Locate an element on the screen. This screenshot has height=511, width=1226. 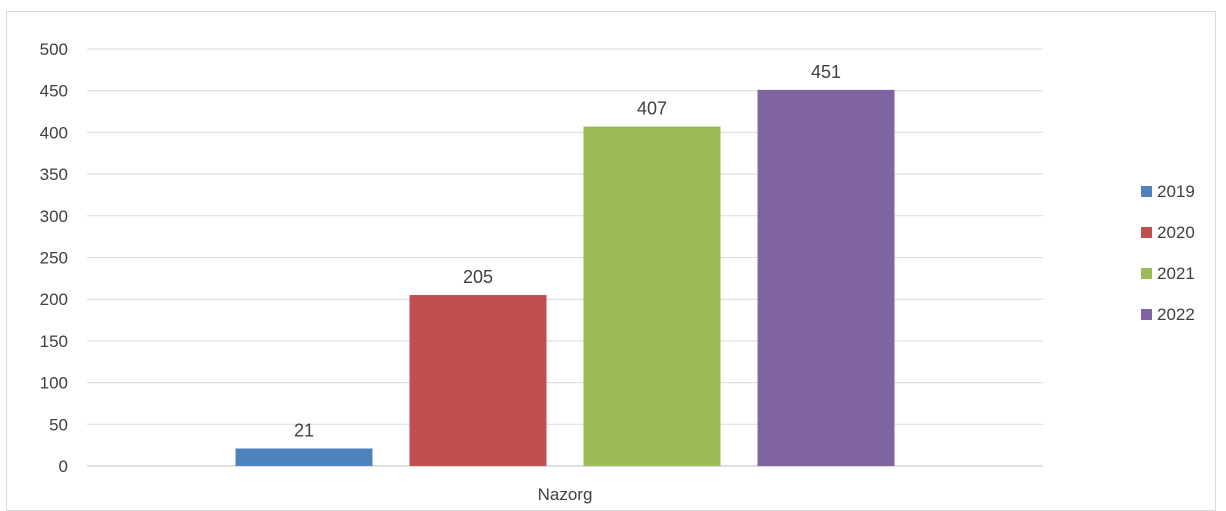
y-axis-ticks: 0 50 100 150 200 250 300 350 400 450 500 is located at coordinates (54, 258).